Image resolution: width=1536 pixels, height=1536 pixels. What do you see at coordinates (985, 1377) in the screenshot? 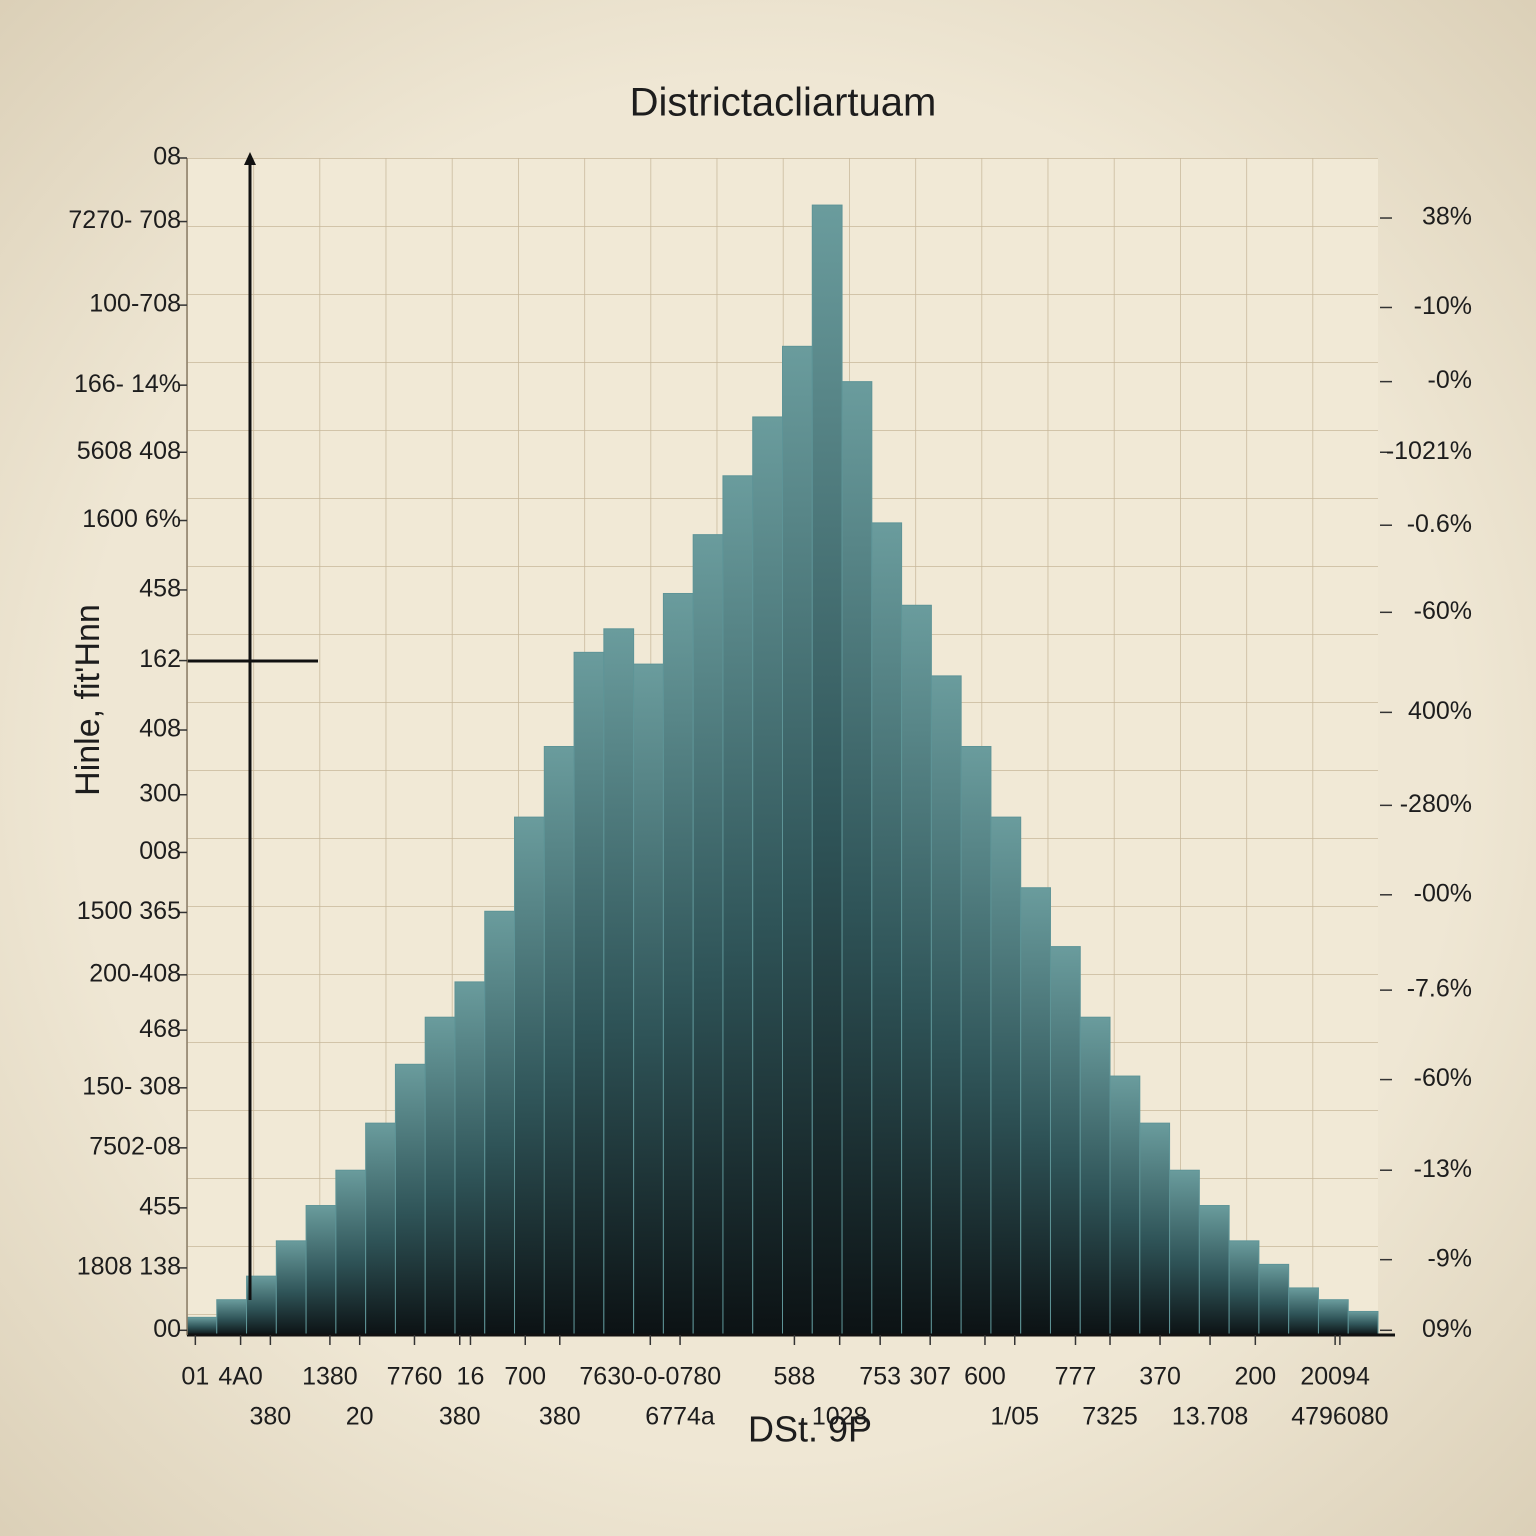
I see `x-tick-label: 600` at bounding box center [985, 1377].